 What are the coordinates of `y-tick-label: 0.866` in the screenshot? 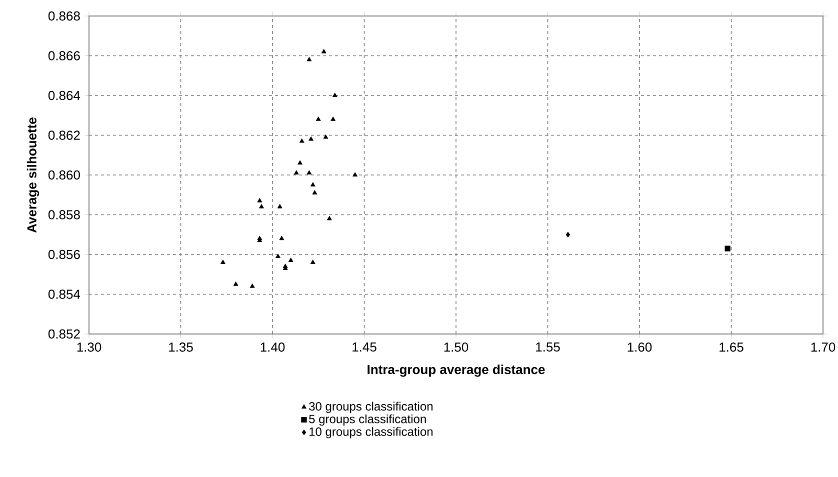 It's located at (64, 55).